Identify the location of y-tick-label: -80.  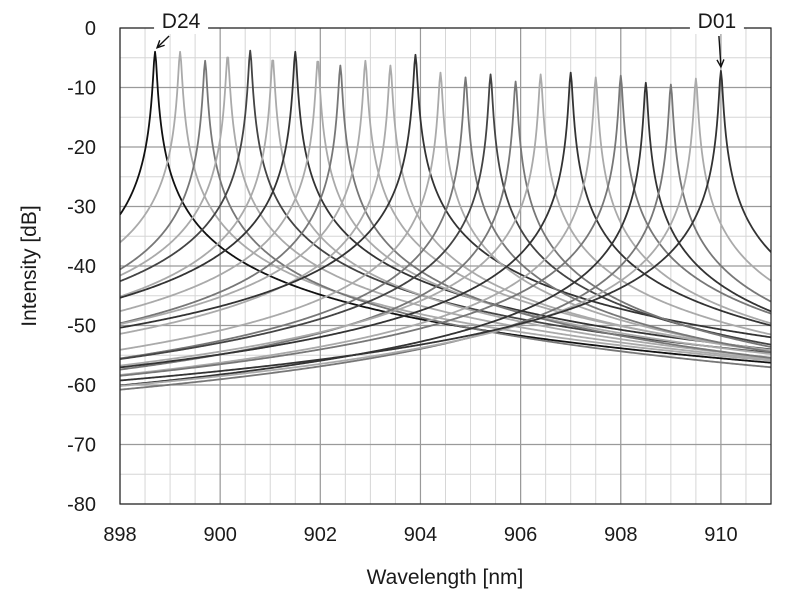
(81, 505).